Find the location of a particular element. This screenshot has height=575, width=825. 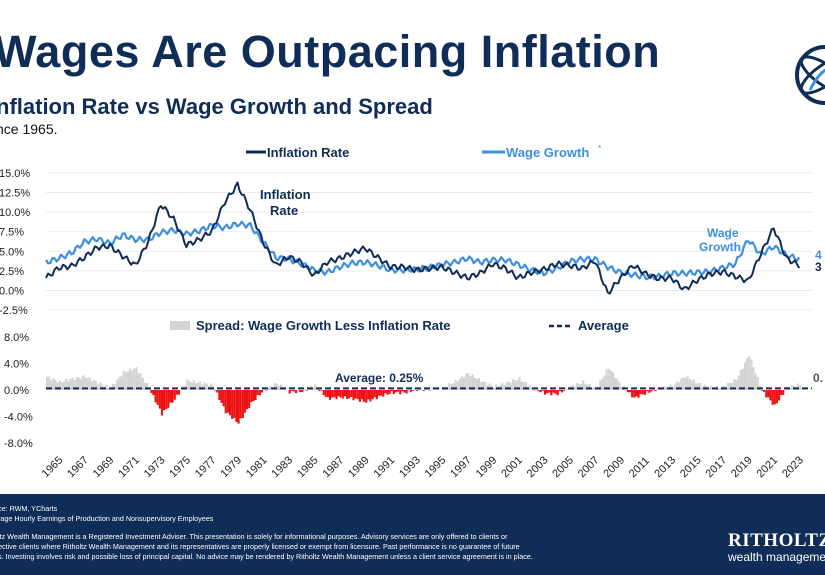

x-tick-label: 1983 is located at coordinates (282, 467).